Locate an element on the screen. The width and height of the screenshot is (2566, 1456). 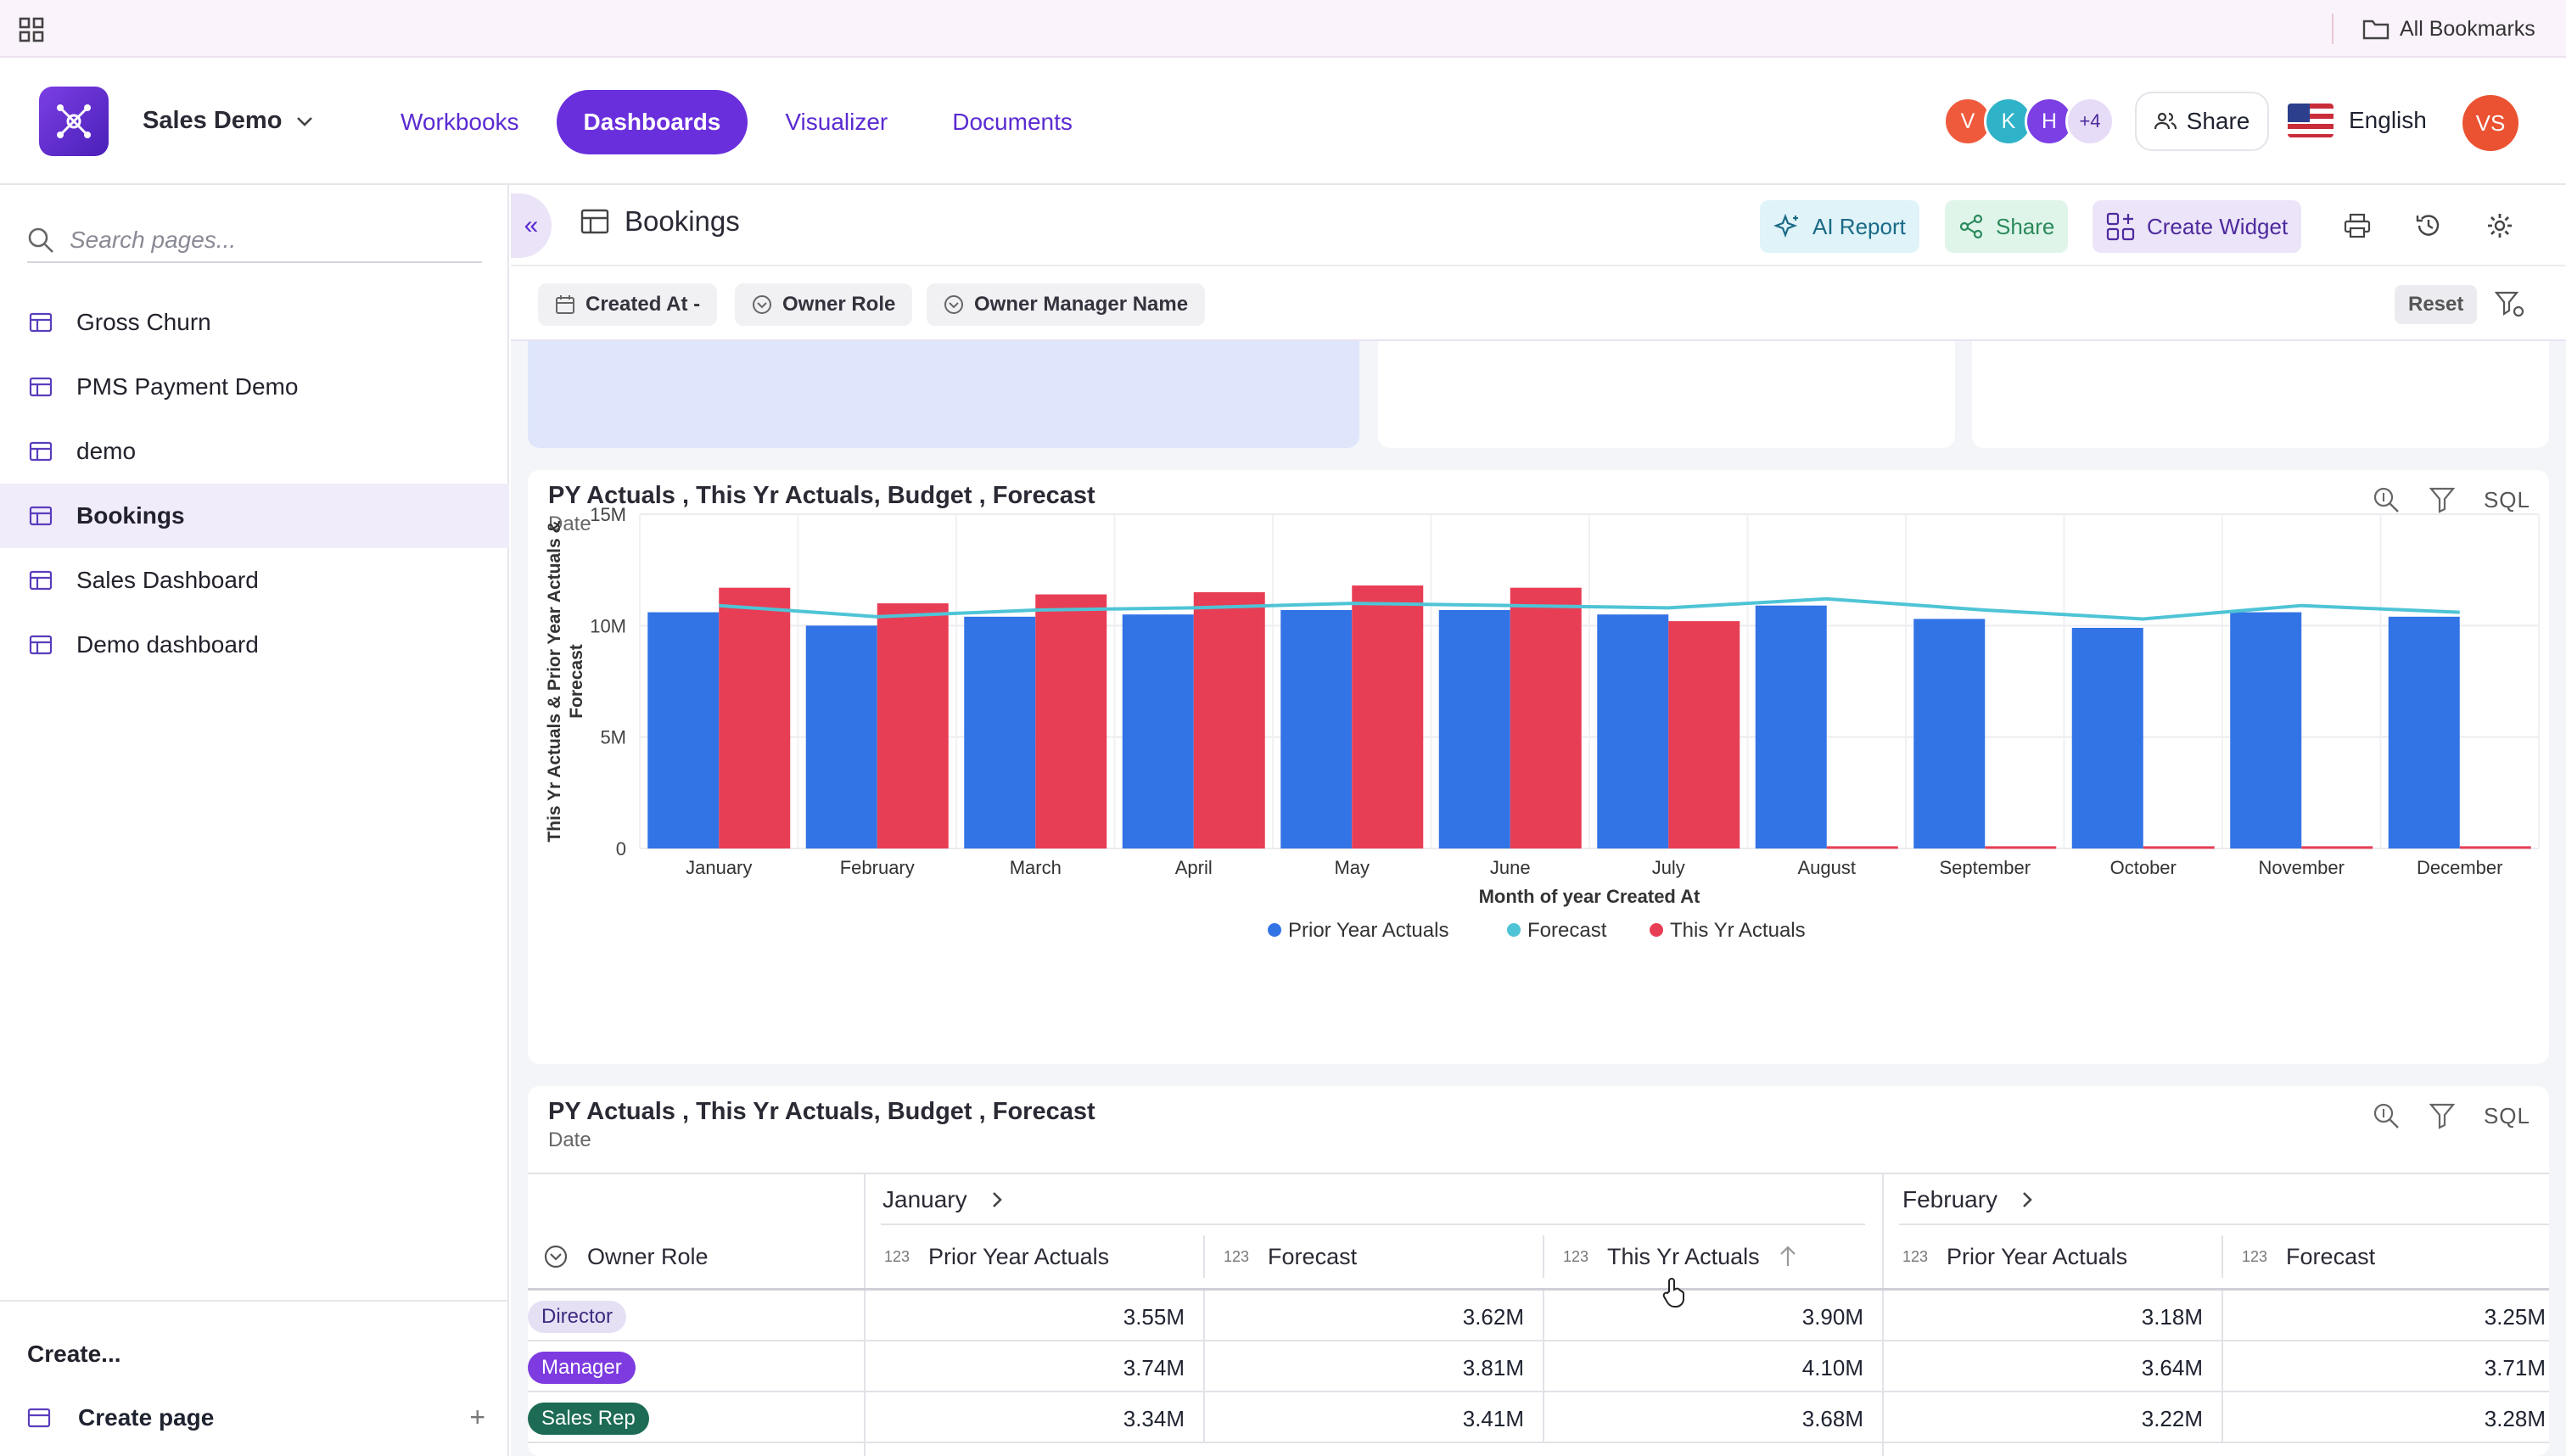
sidebar-item-demo-dashboard: Demo dashboard is located at coordinates (254, 645).